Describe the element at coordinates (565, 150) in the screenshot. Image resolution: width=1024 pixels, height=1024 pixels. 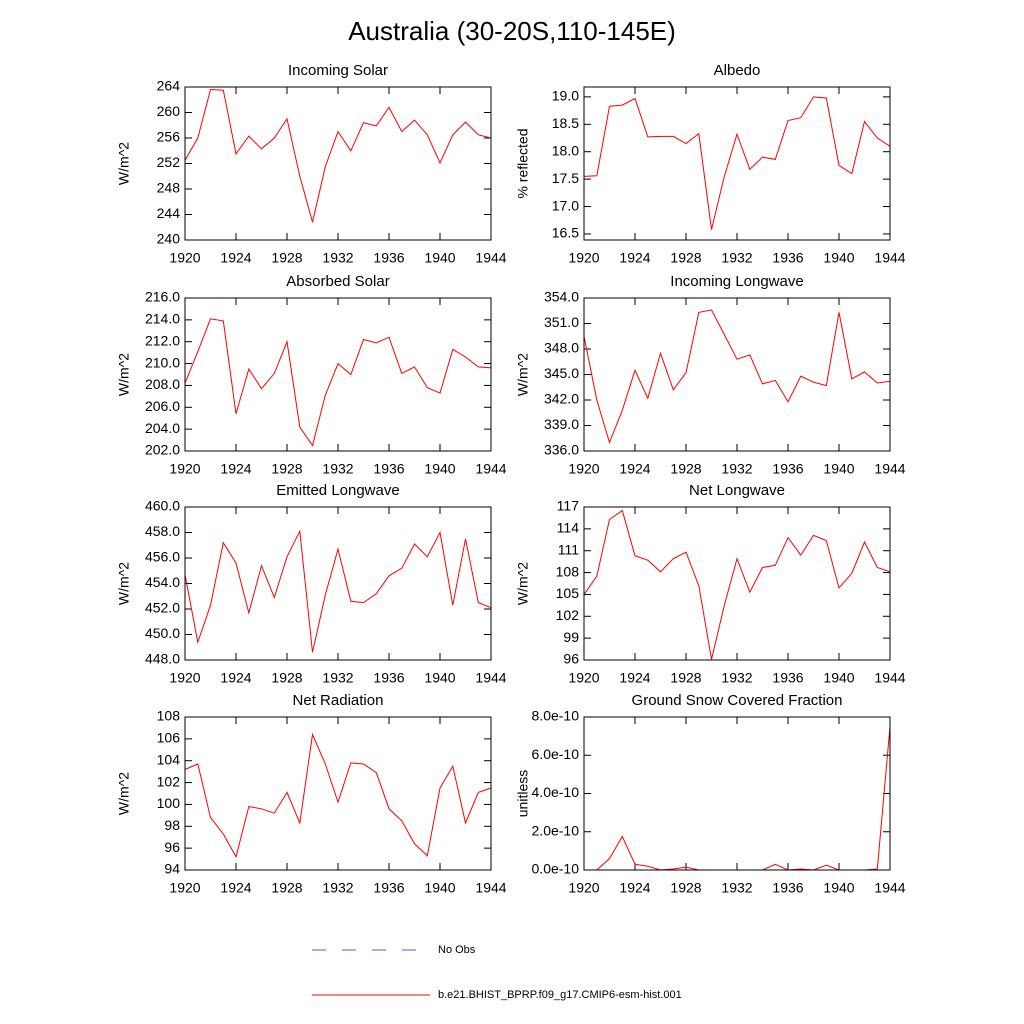
I see `y-tick-label: 18.0` at that location.